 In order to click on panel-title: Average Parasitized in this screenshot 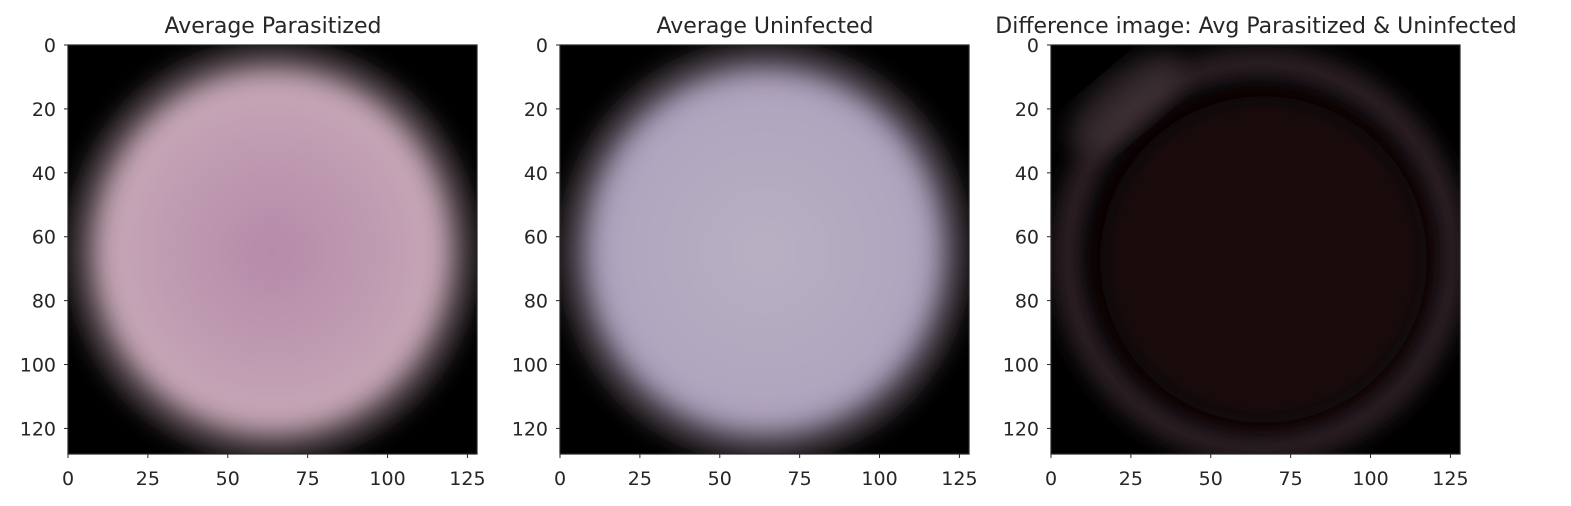, I will do `click(273, 26)`.